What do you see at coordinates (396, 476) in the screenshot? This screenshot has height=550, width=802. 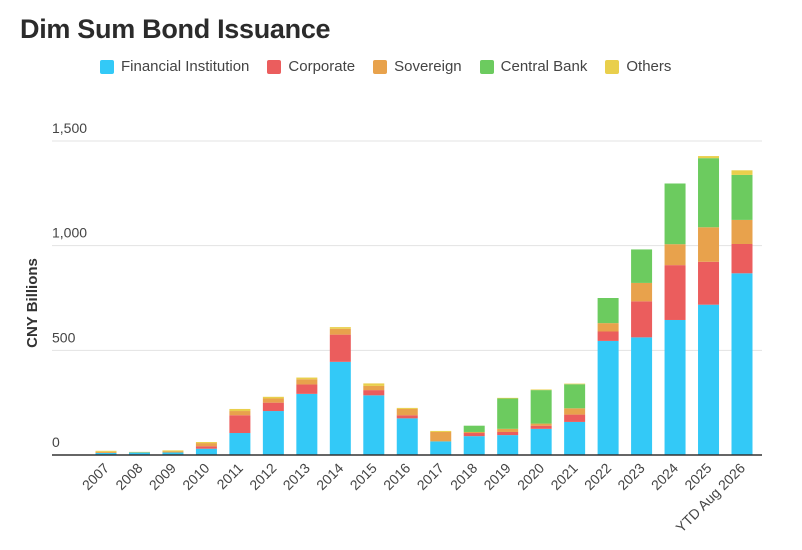 I see `x-tick-label: 2016` at bounding box center [396, 476].